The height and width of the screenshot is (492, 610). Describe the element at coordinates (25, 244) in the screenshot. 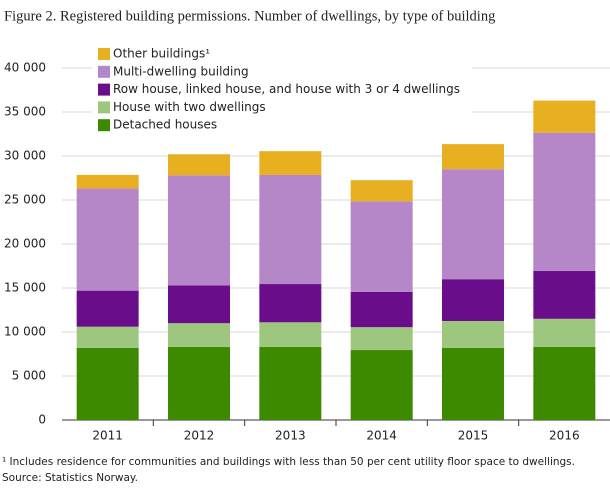

I see `y-tick-label: 20 000` at that location.